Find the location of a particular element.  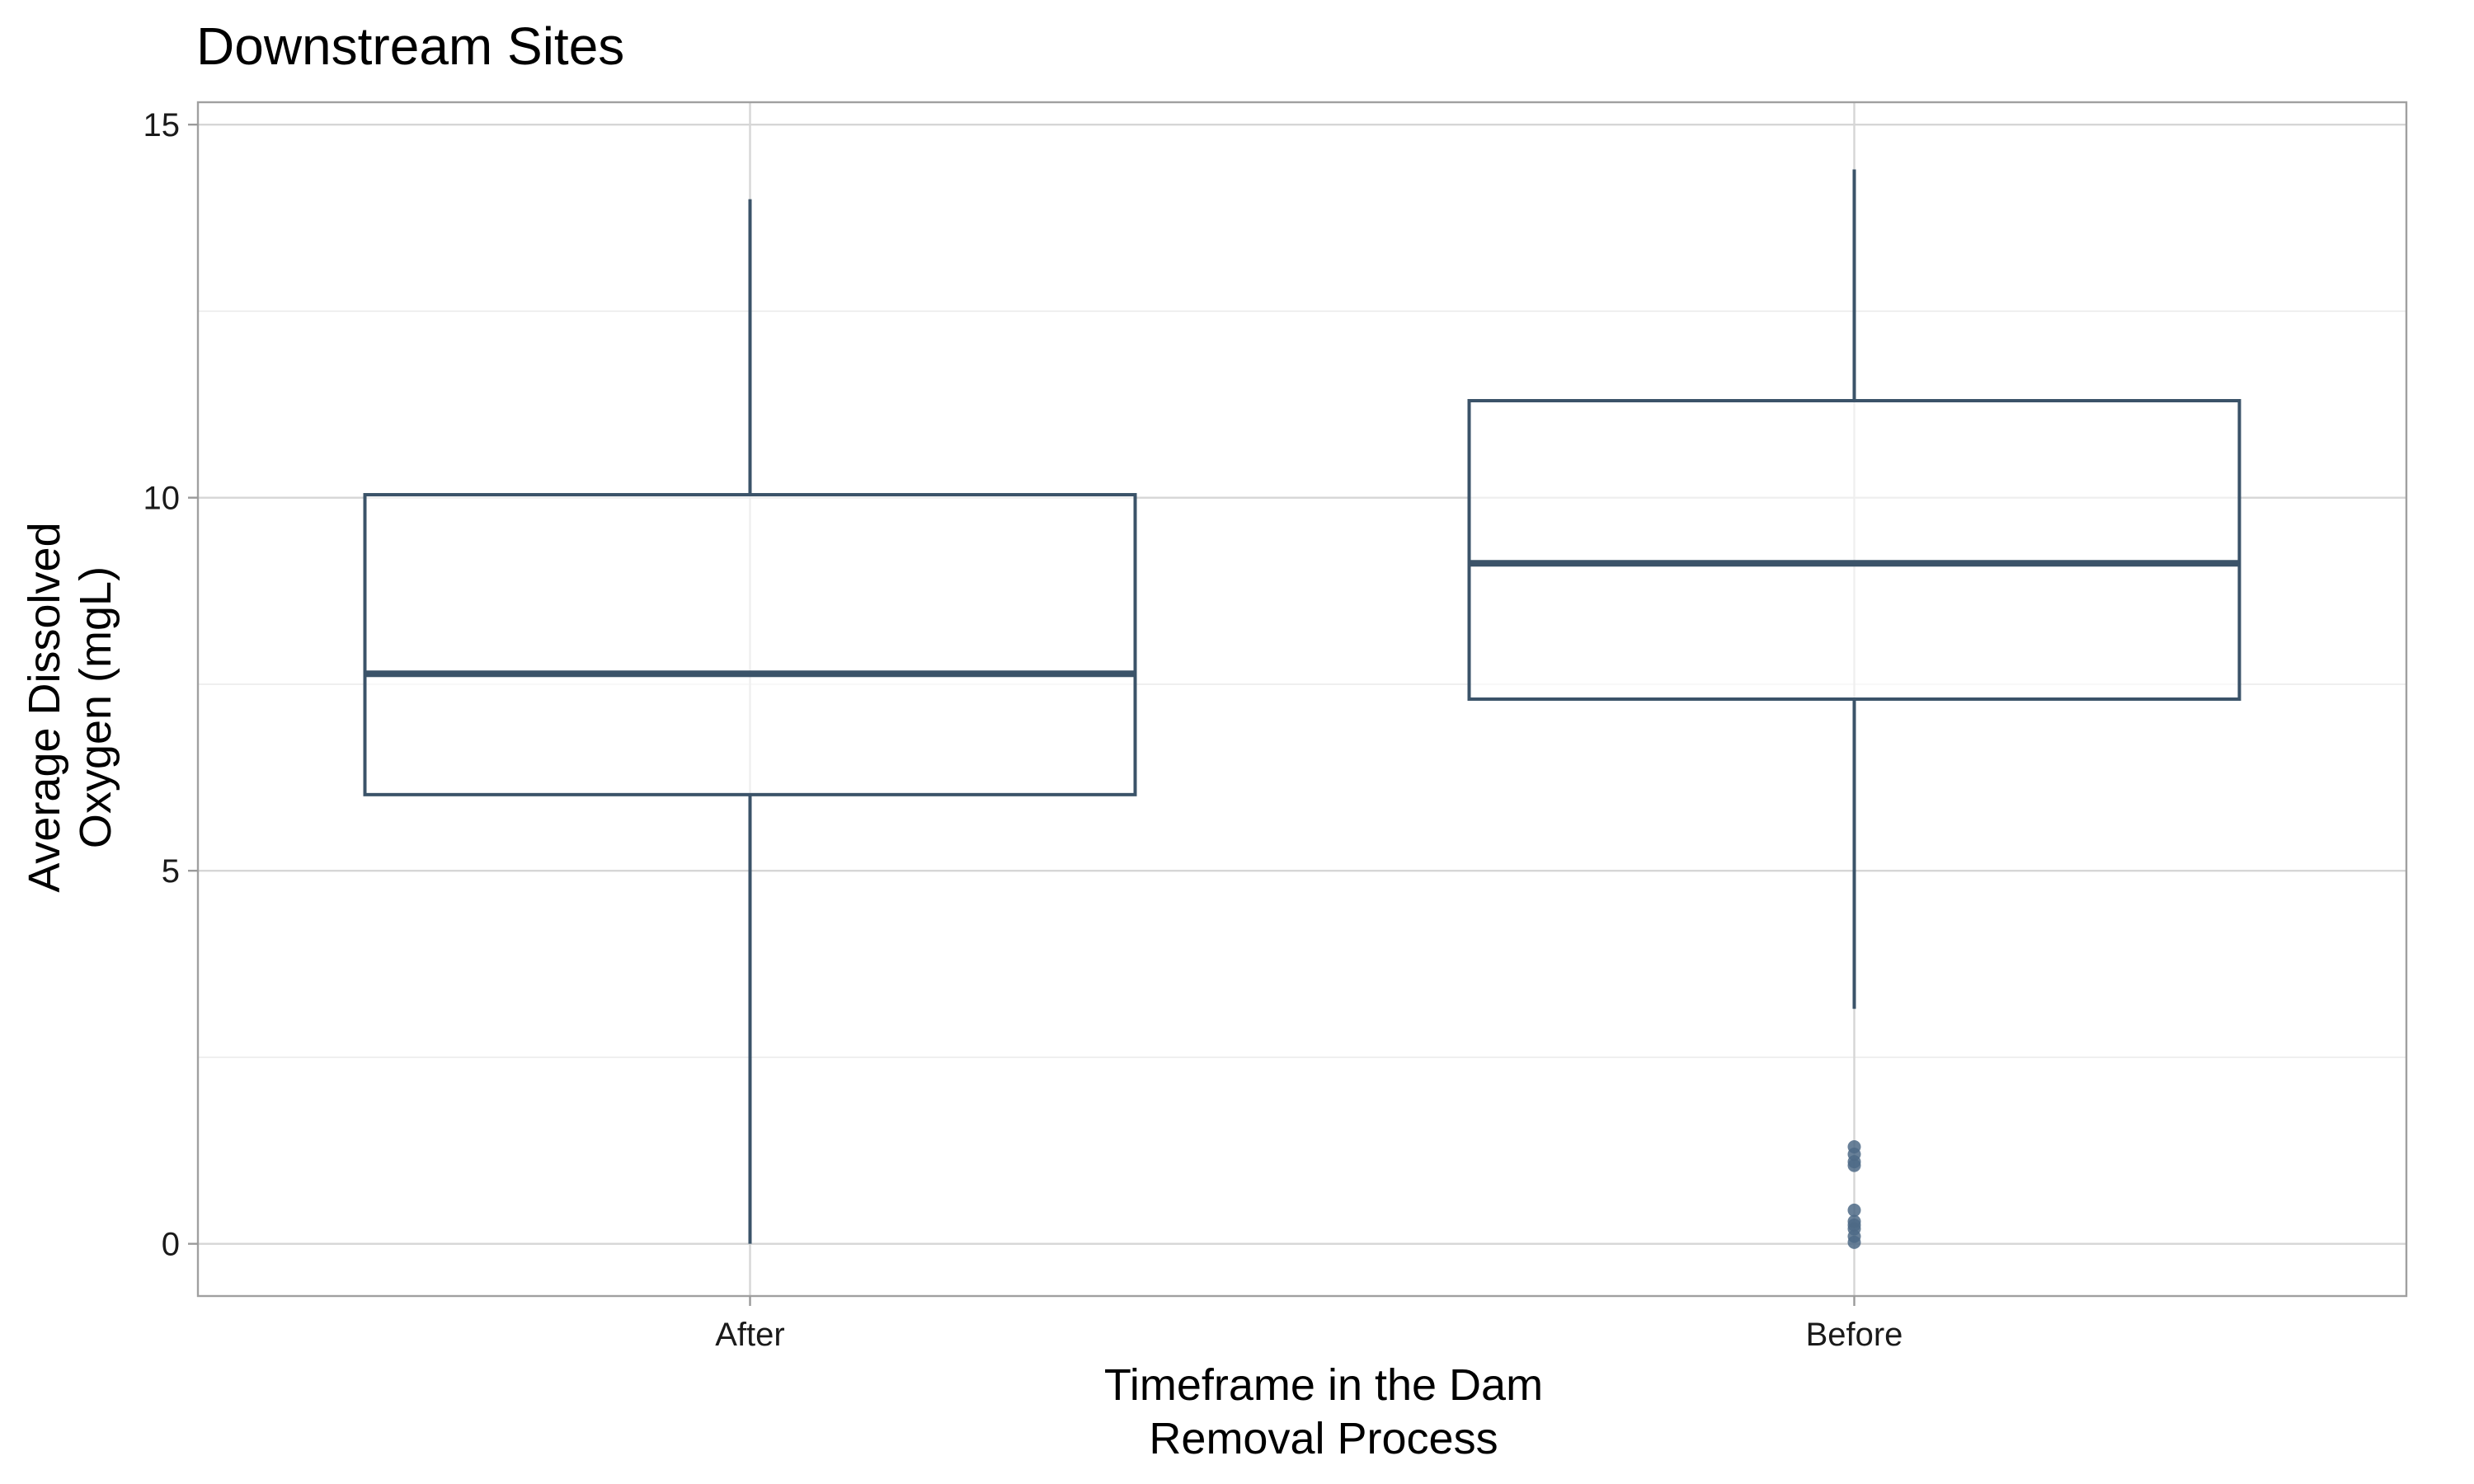

x-tick-label: Before is located at coordinates (1854, 1335).